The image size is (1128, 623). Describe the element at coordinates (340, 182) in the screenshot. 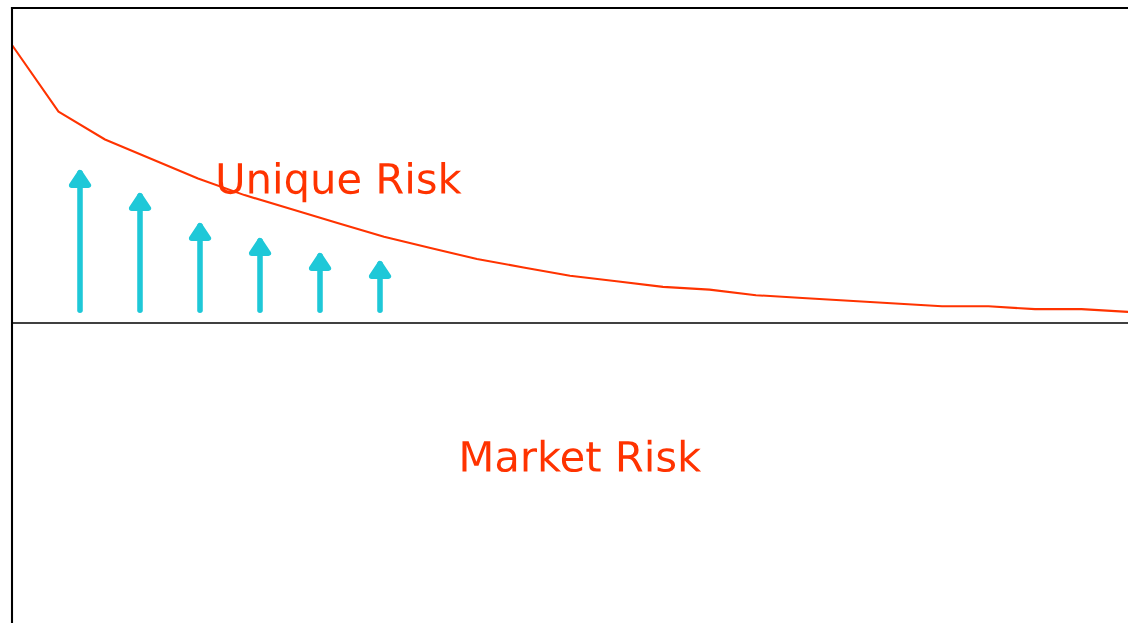

I see `annotation: Unique Risk` at that location.